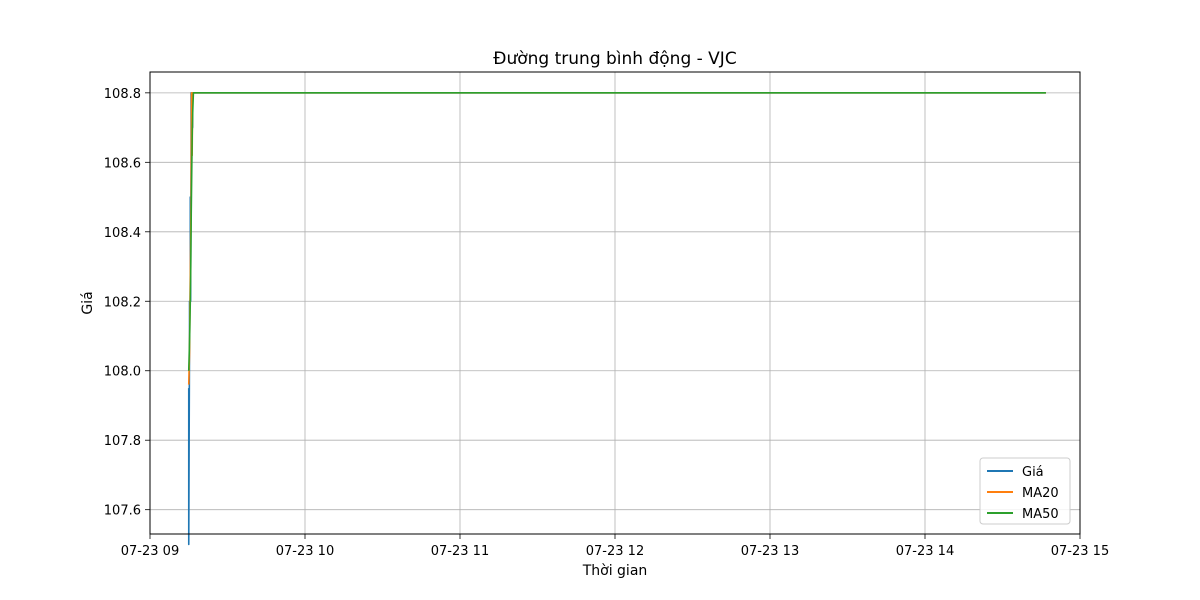 The width and height of the screenshot is (1200, 600). Describe the element at coordinates (122, 441) in the screenshot. I see `y-tick-label: 107.8` at that location.